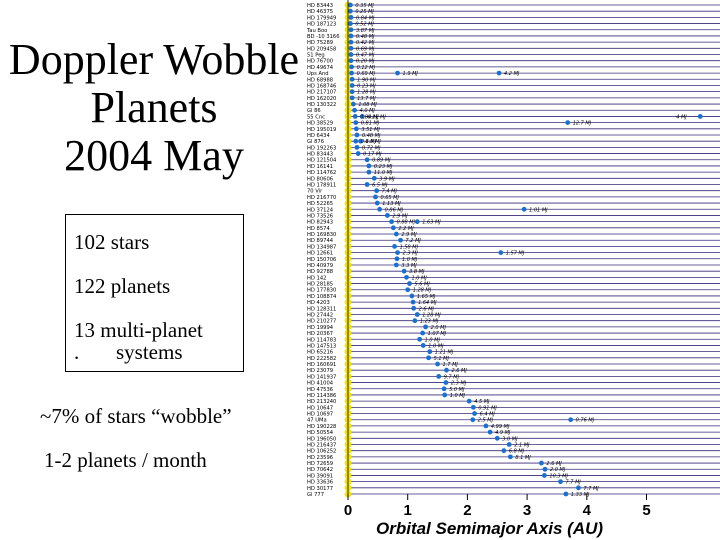 Image resolution: width=720 pixels, height=540 pixels. I want to click on mass-label: 7.7 MJ, so click(574, 483).